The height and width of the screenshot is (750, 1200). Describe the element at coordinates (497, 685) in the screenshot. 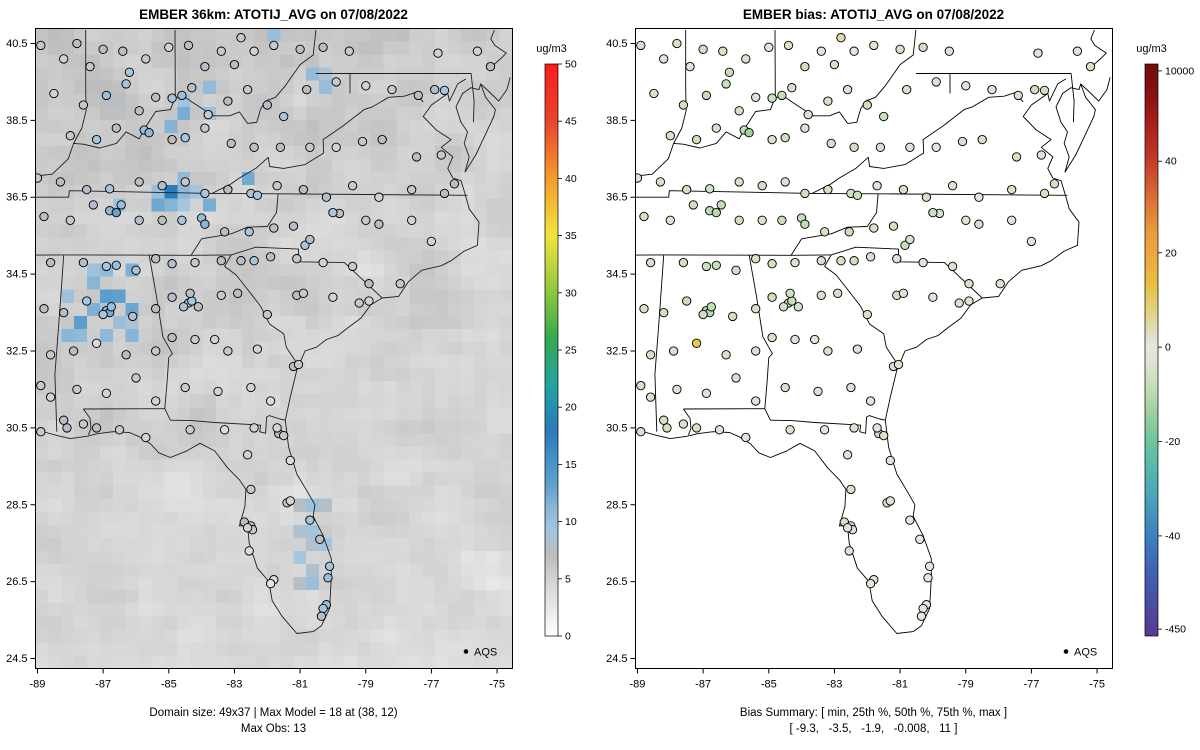

I see `svg-text: -75` at that location.